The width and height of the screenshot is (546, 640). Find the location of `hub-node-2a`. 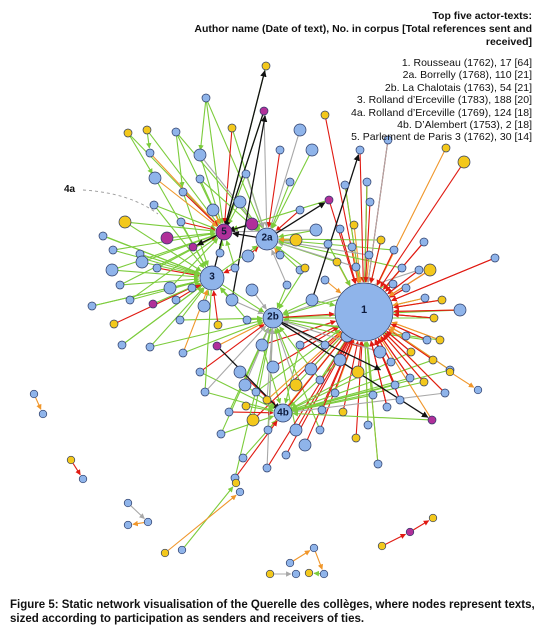

hub-node-2a is located at coordinates (267, 239).